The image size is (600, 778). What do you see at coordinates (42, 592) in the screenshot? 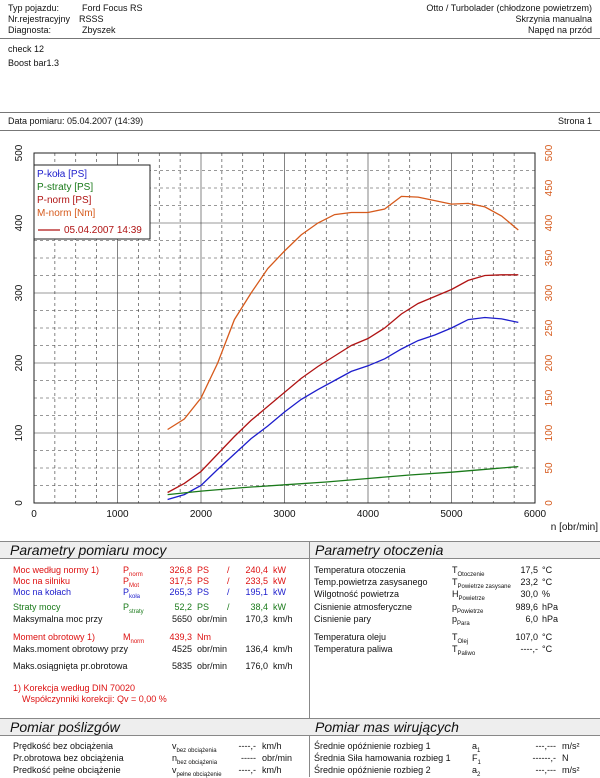
I see `power-row-label: Moc na kołach` at bounding box center [42, 592].